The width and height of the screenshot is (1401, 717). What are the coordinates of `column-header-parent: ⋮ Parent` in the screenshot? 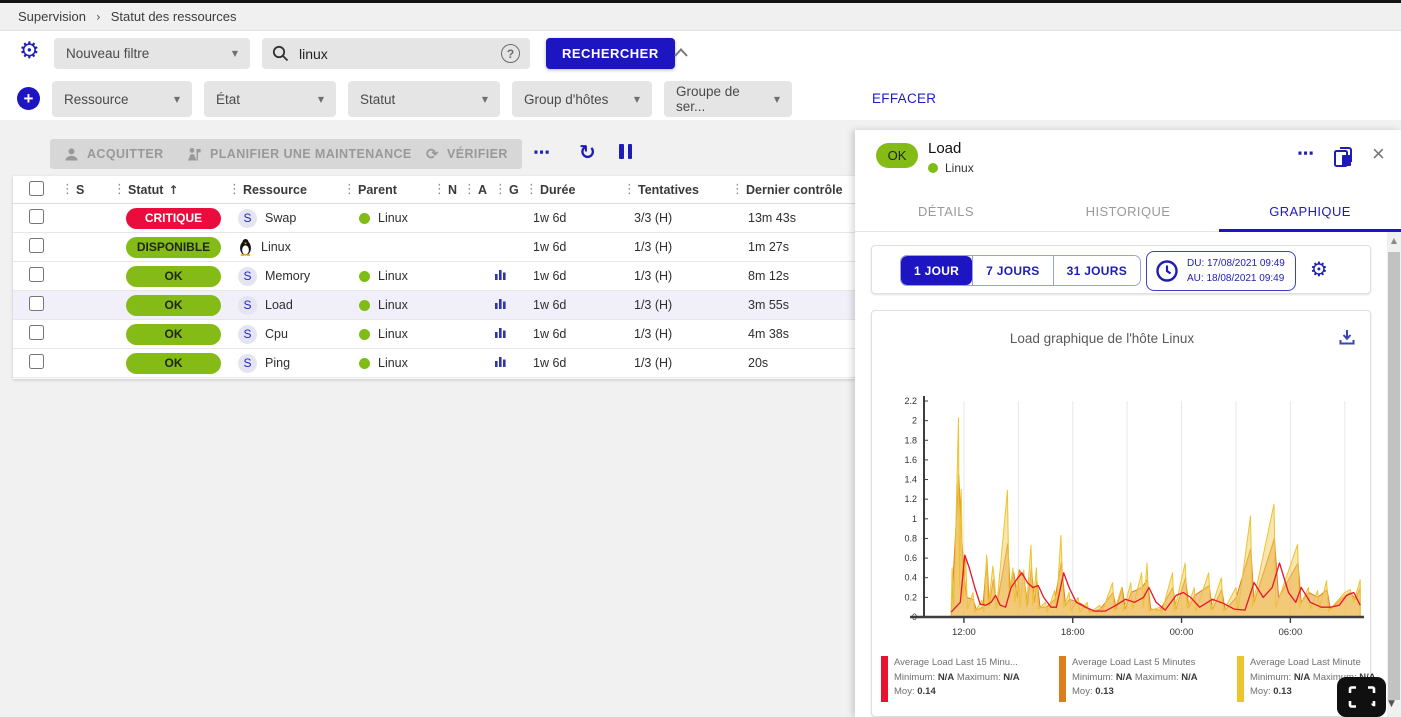 It's located at (388, 189).